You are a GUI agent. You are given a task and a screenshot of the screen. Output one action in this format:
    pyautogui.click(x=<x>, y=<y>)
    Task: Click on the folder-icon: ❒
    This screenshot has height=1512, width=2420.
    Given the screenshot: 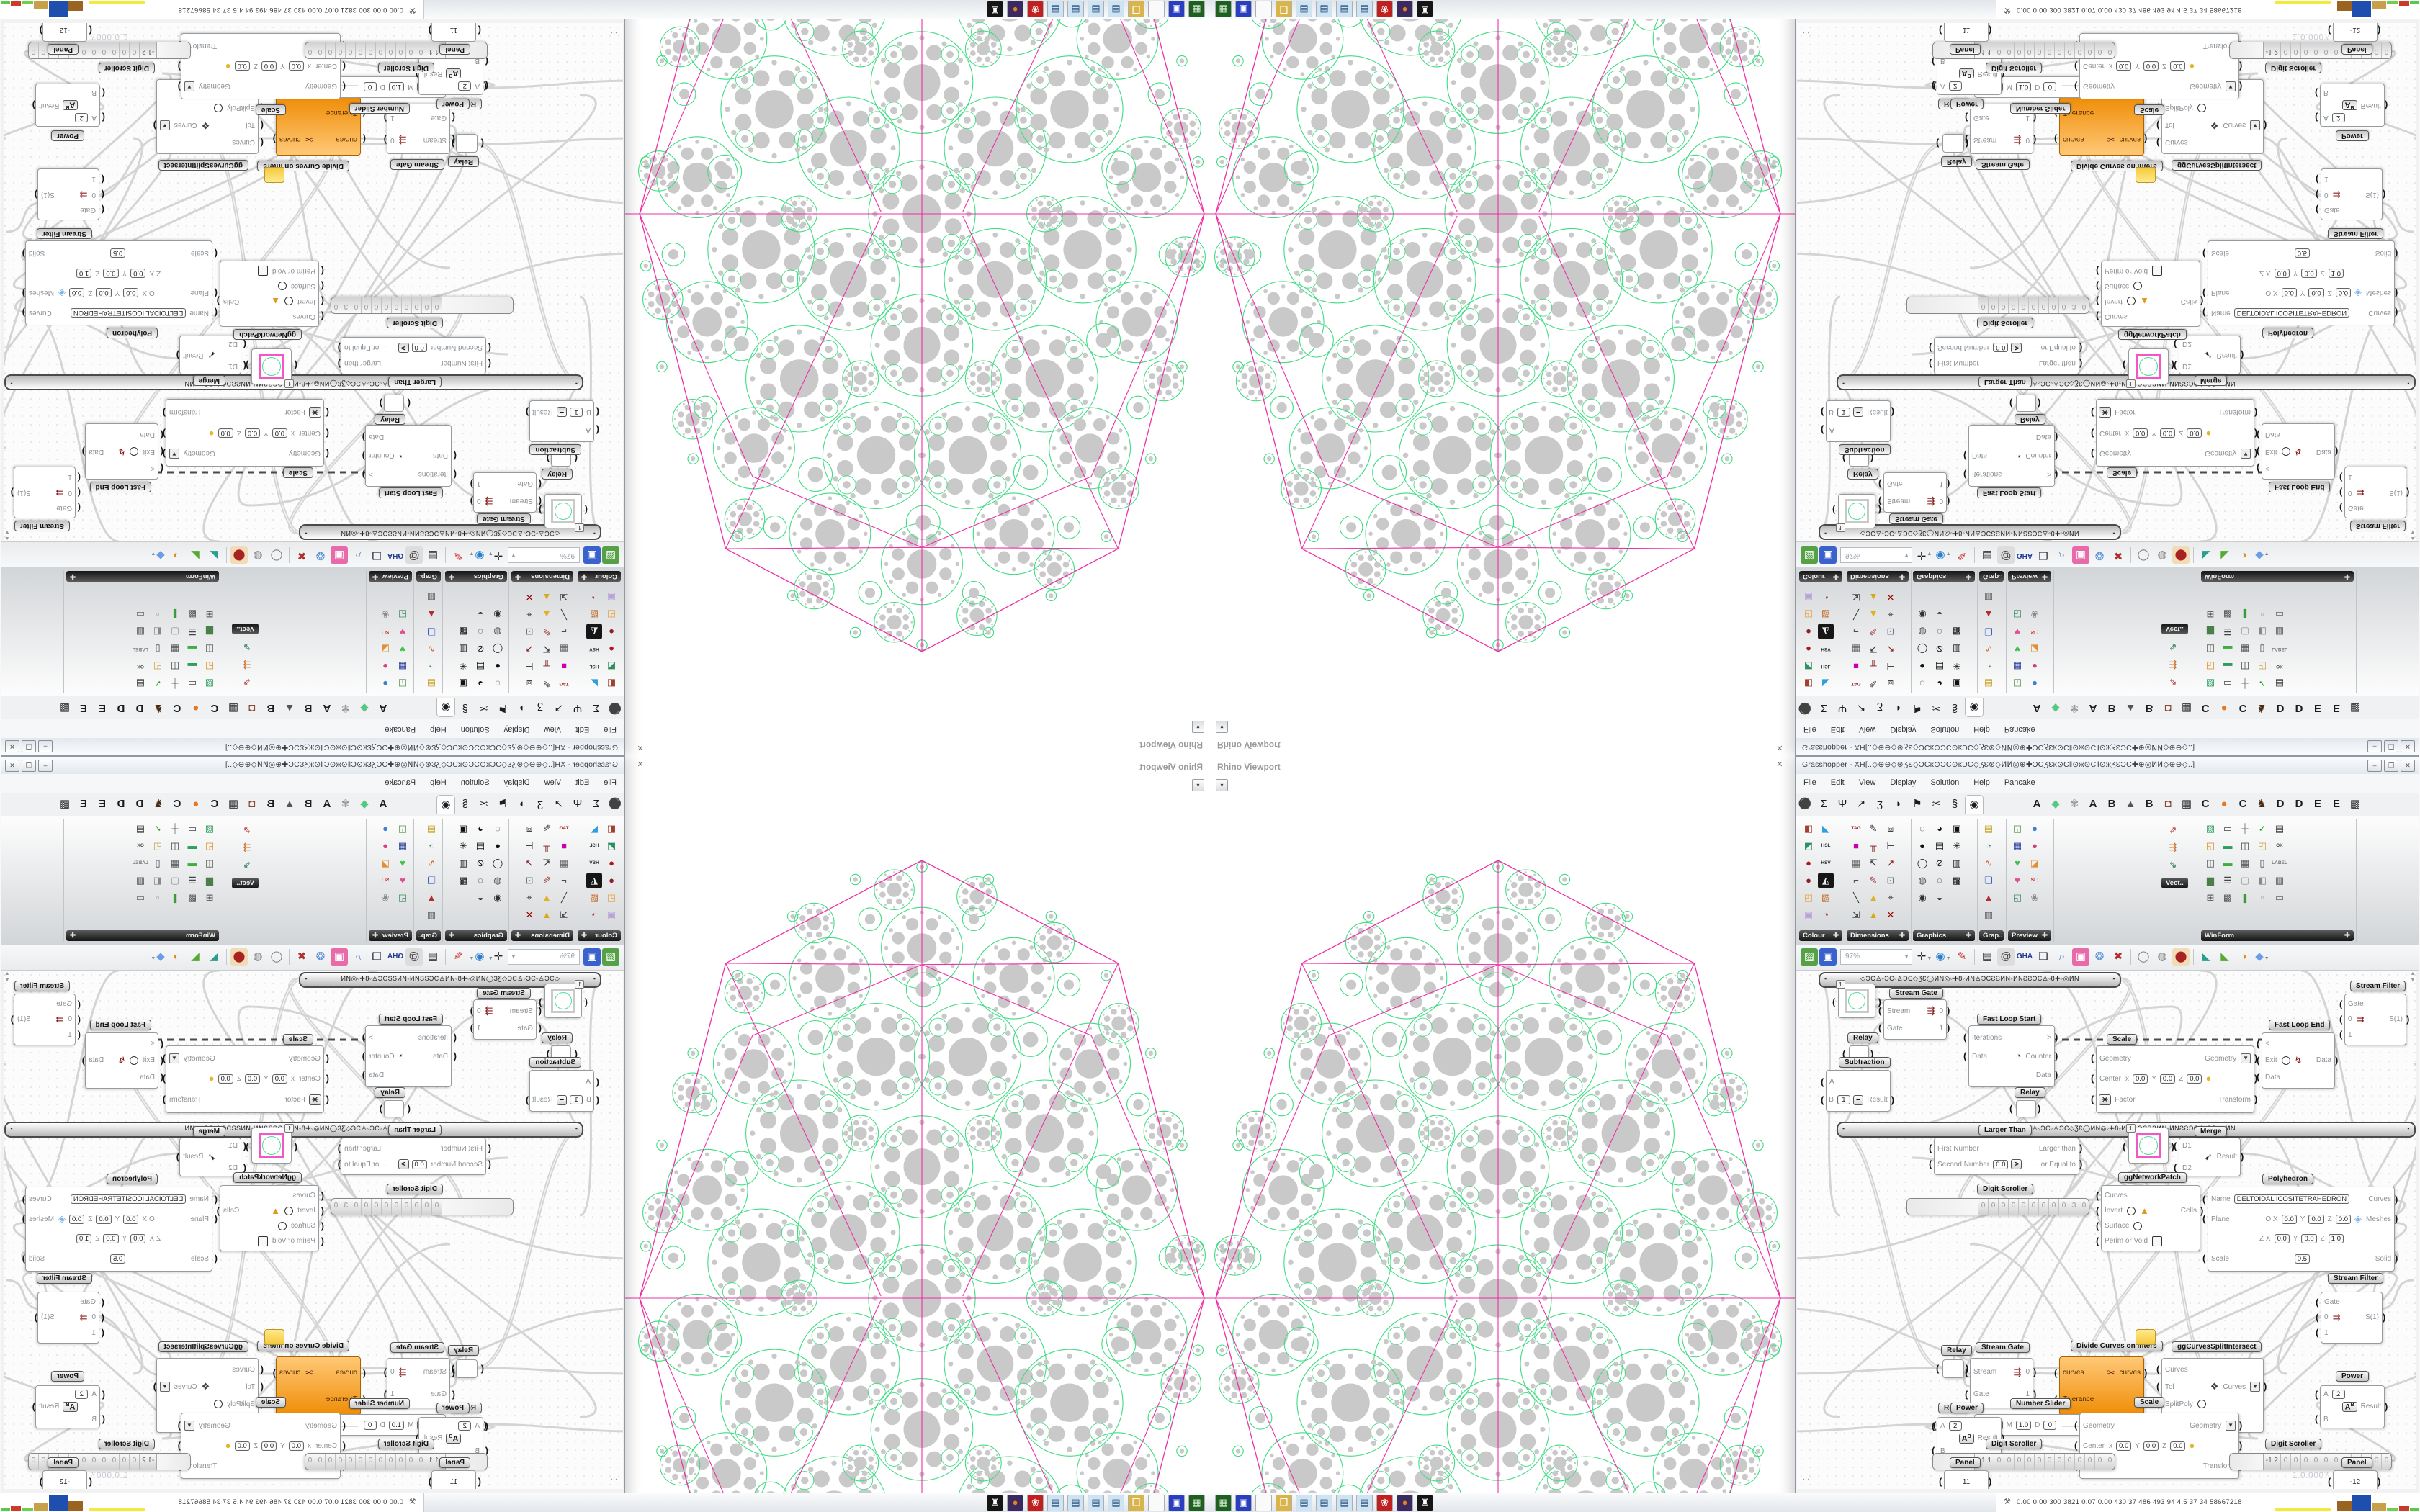 What is the action you would take?
    pyautogui.click(x=1136, y=9)
    